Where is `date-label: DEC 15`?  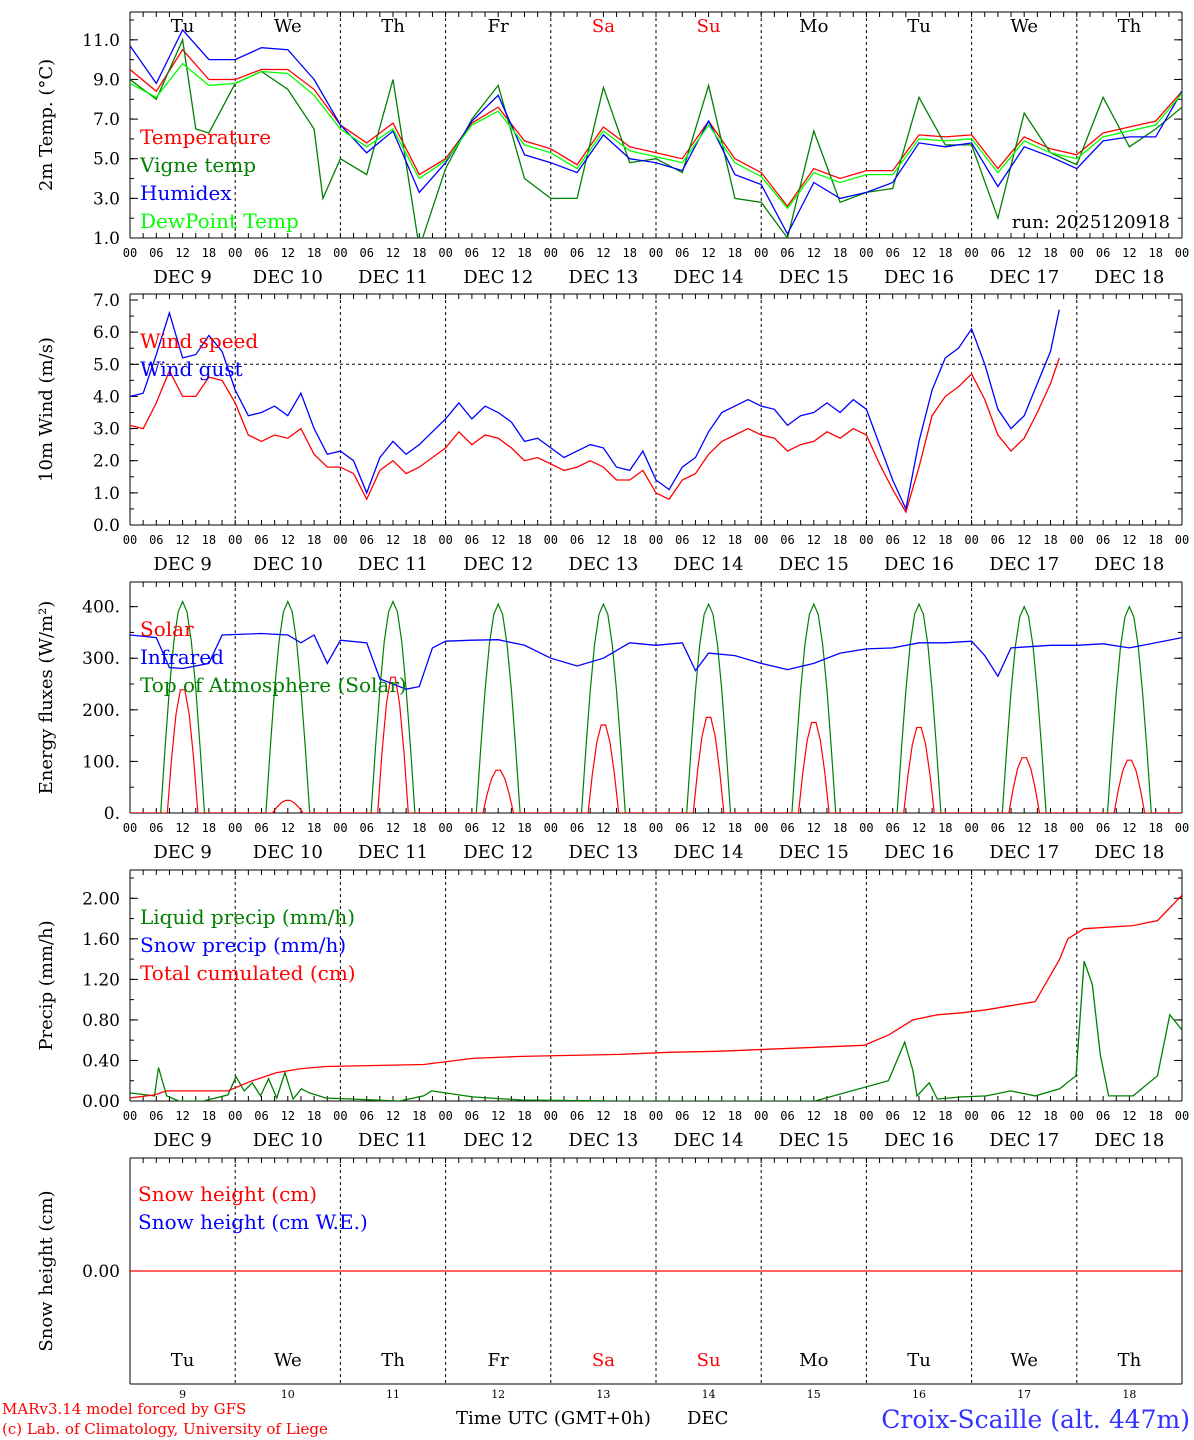 date-label: DEC 15 is located at coordinates (814, 1140).